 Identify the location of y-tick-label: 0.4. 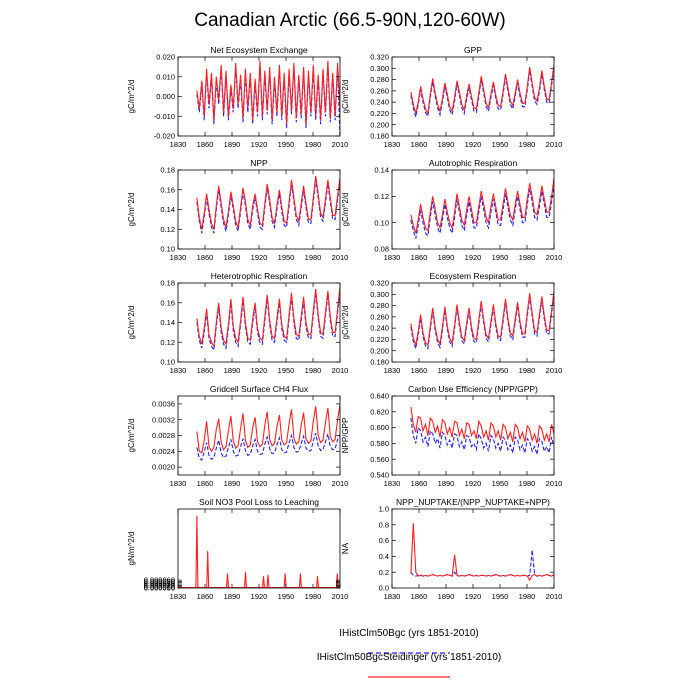
(384, 556).